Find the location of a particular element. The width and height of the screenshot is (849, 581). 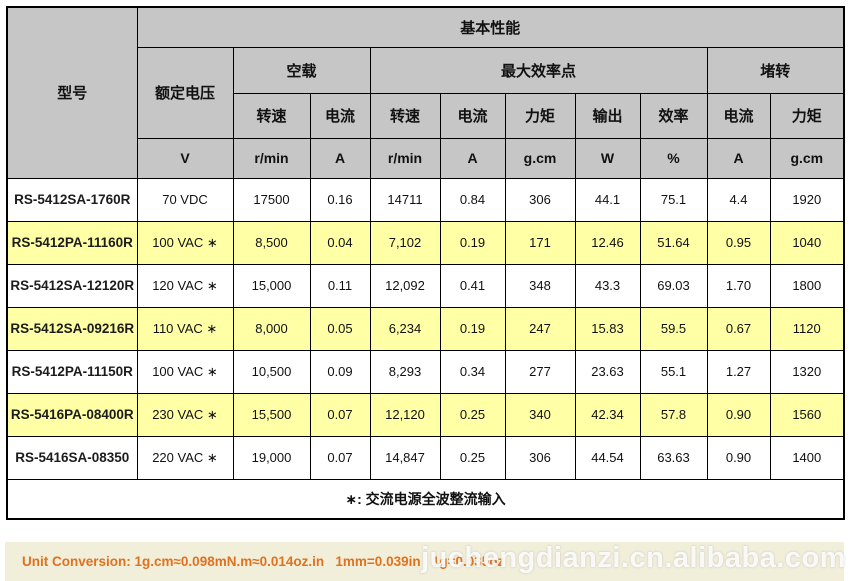

value-cell: 306 is located at coordinates (540, 199).